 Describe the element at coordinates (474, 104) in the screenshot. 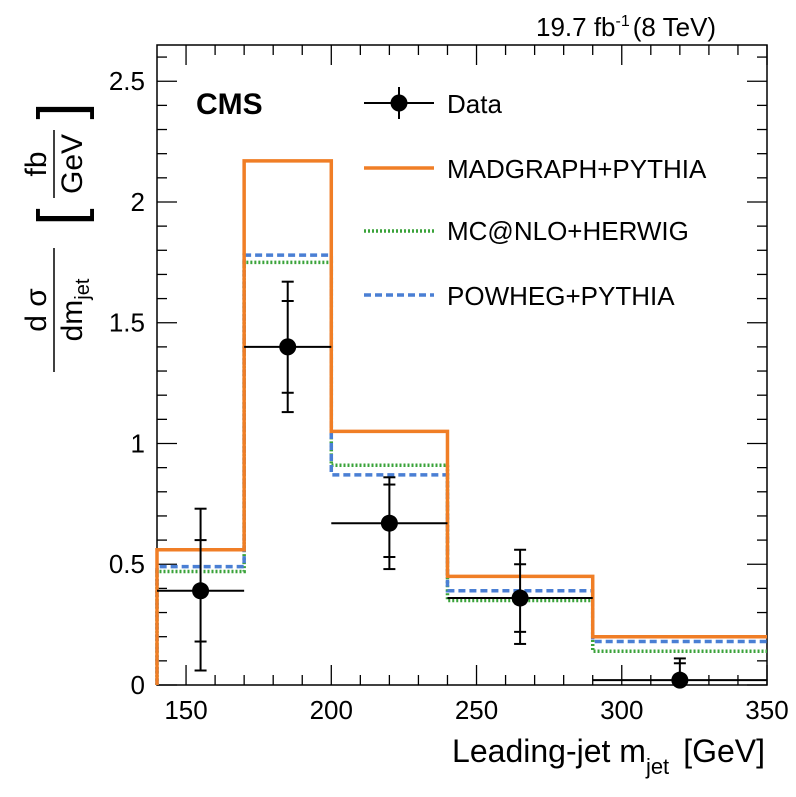

I see `legend-data-label: Data` at that location.